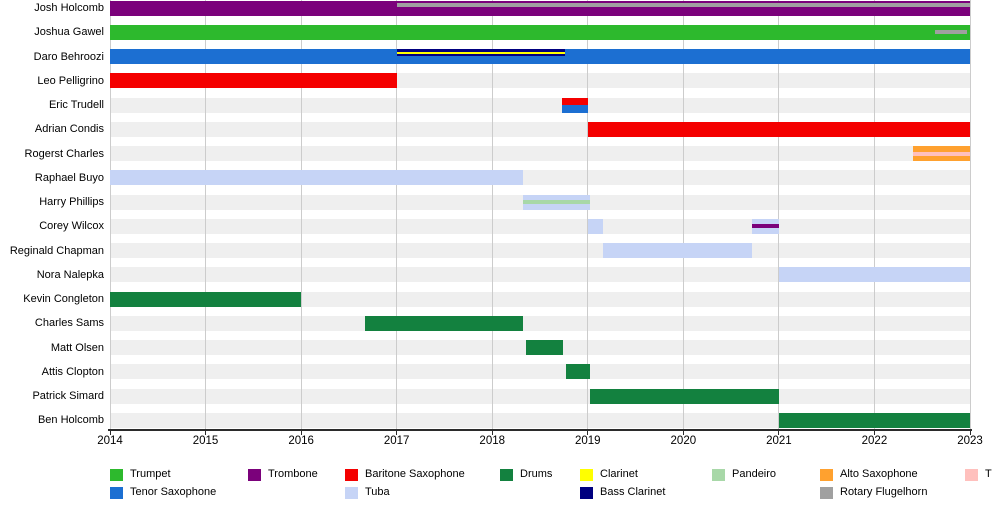 Image resolution: width=1000 pixels, height=505 pixels. Describe the element at coordinates (68, 396) in the screenshot. I see `row-label-member-name: Patrick Simard` at that location.